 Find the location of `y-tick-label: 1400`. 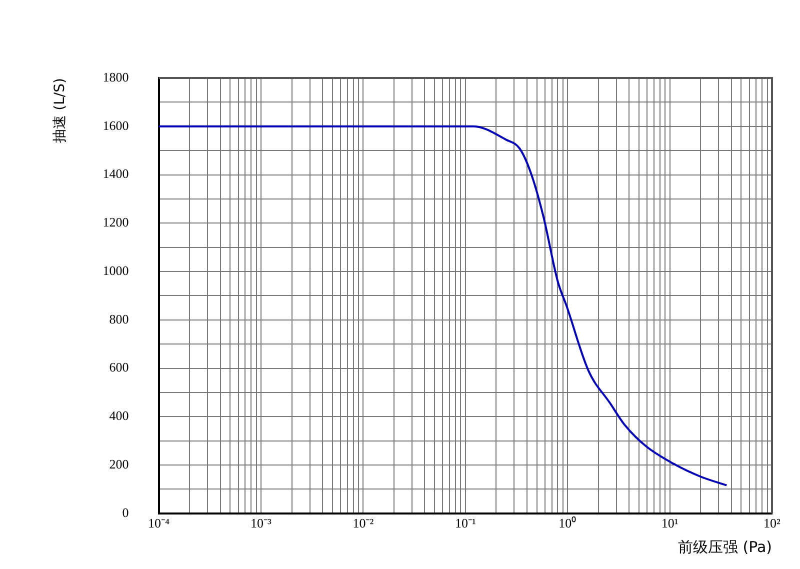

y-tick-label: 1400 is located at coordinates (115, 174).